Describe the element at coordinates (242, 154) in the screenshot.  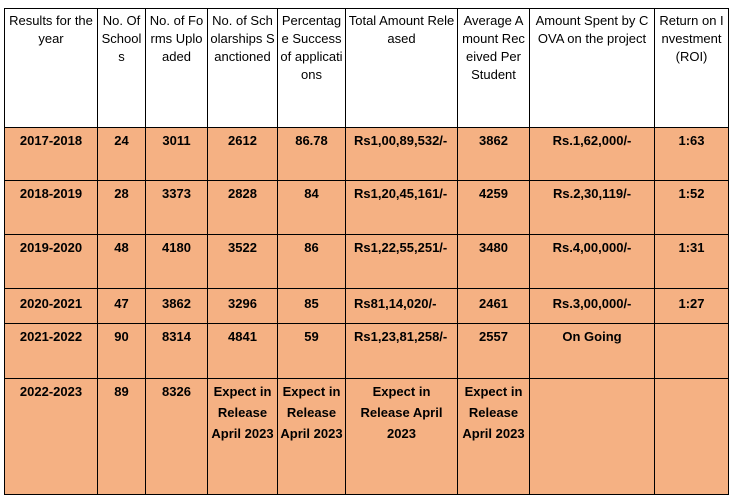
I see `cell-scholarships: 2612` at that location.